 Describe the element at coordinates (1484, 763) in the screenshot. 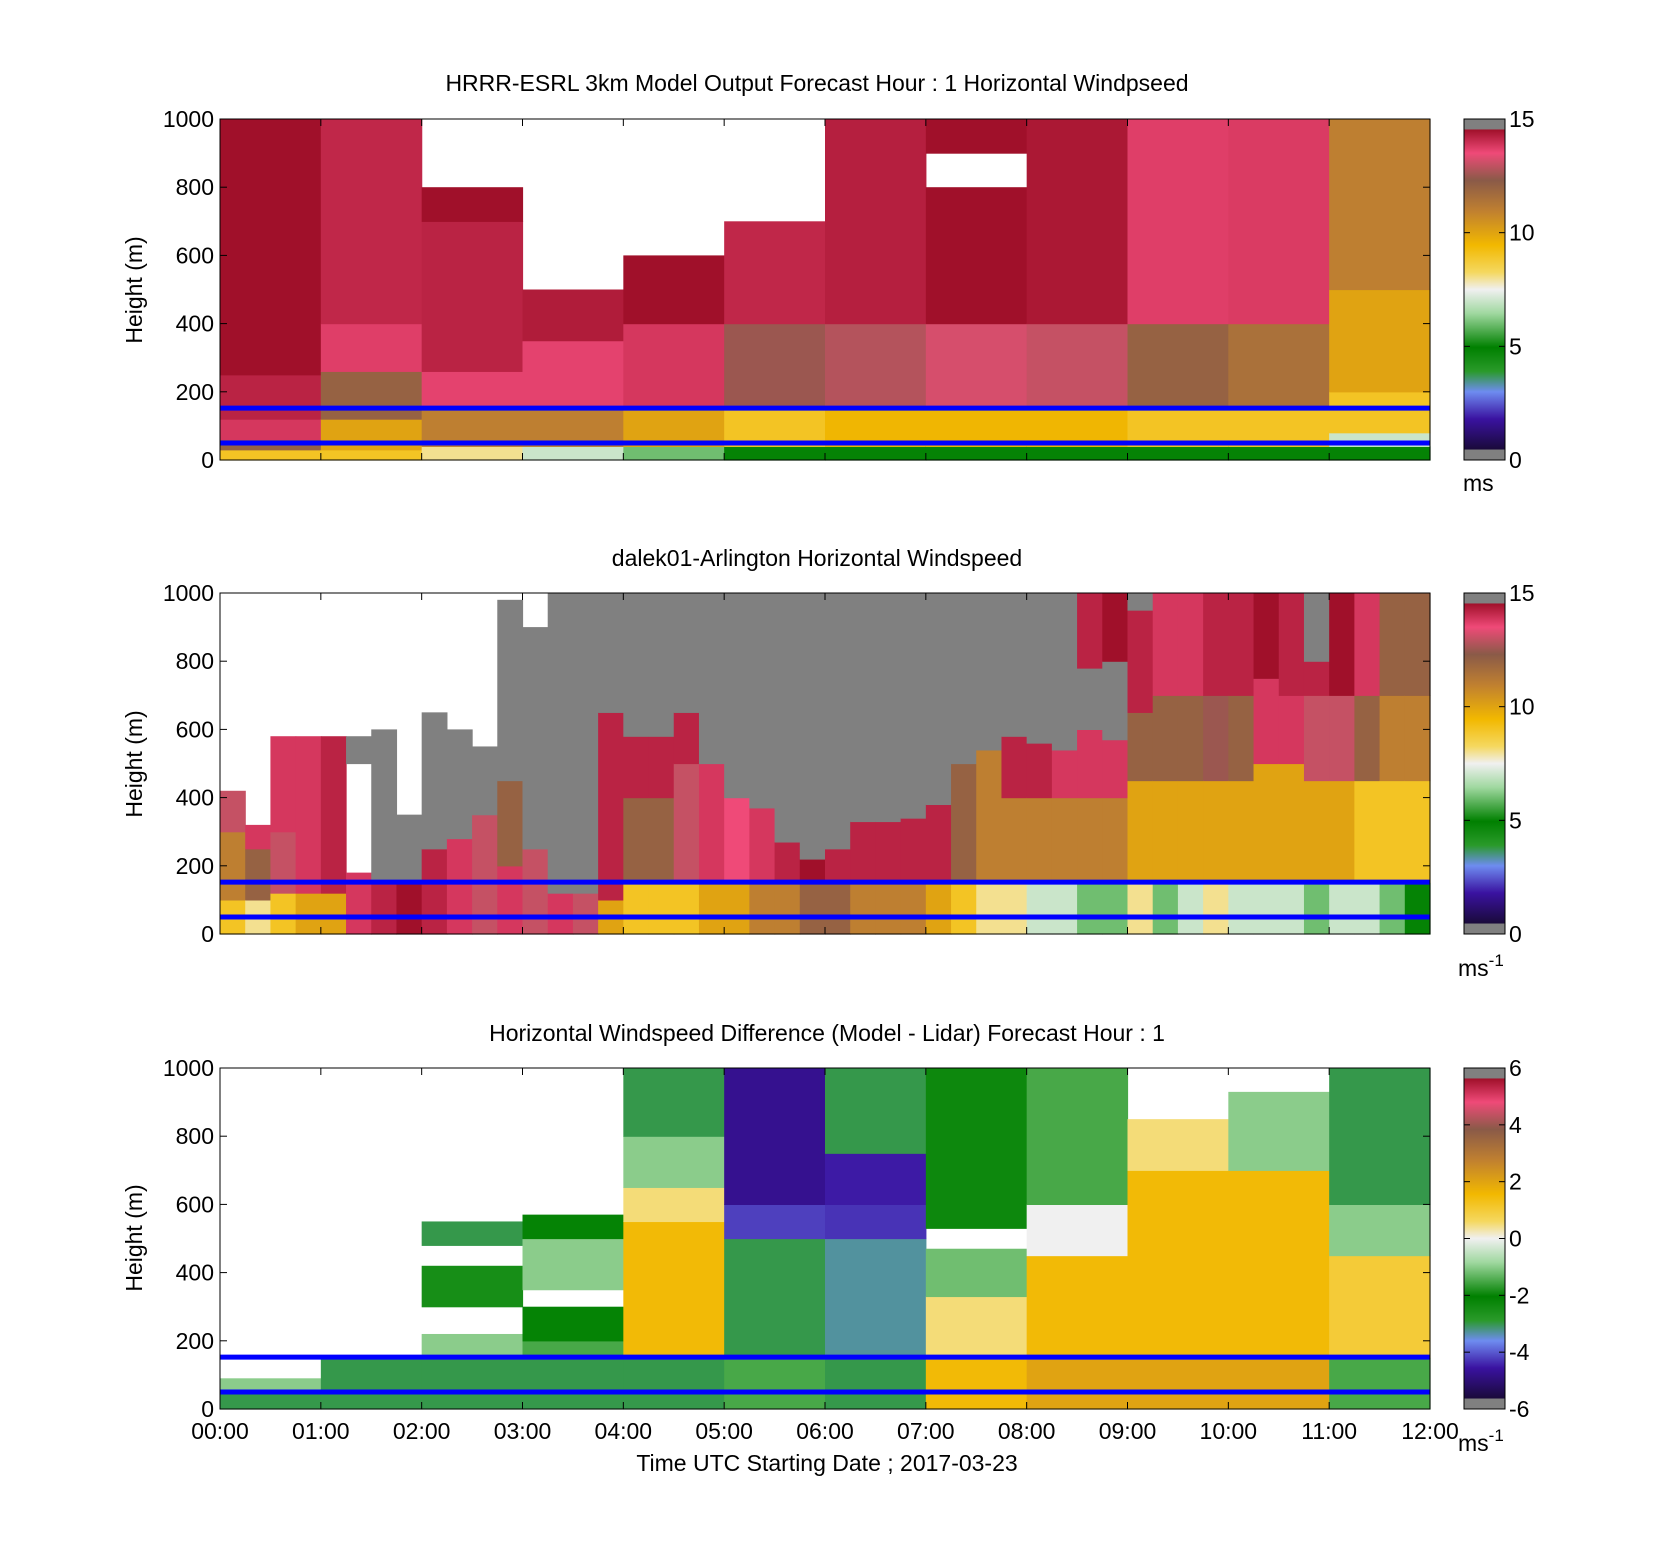

I see `panel-lidar-colorbar` at that location.